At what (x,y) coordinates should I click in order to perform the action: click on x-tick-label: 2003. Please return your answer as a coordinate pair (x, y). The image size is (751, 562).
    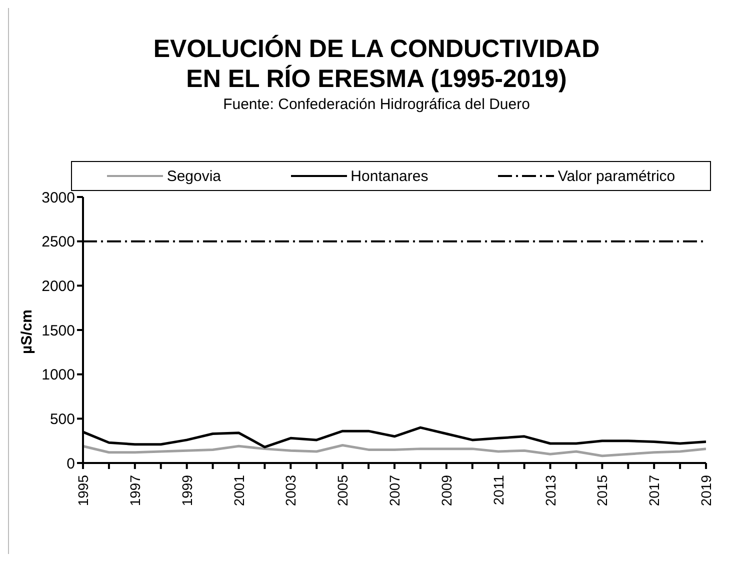
    Looking at the image, I should click on (290, 490).